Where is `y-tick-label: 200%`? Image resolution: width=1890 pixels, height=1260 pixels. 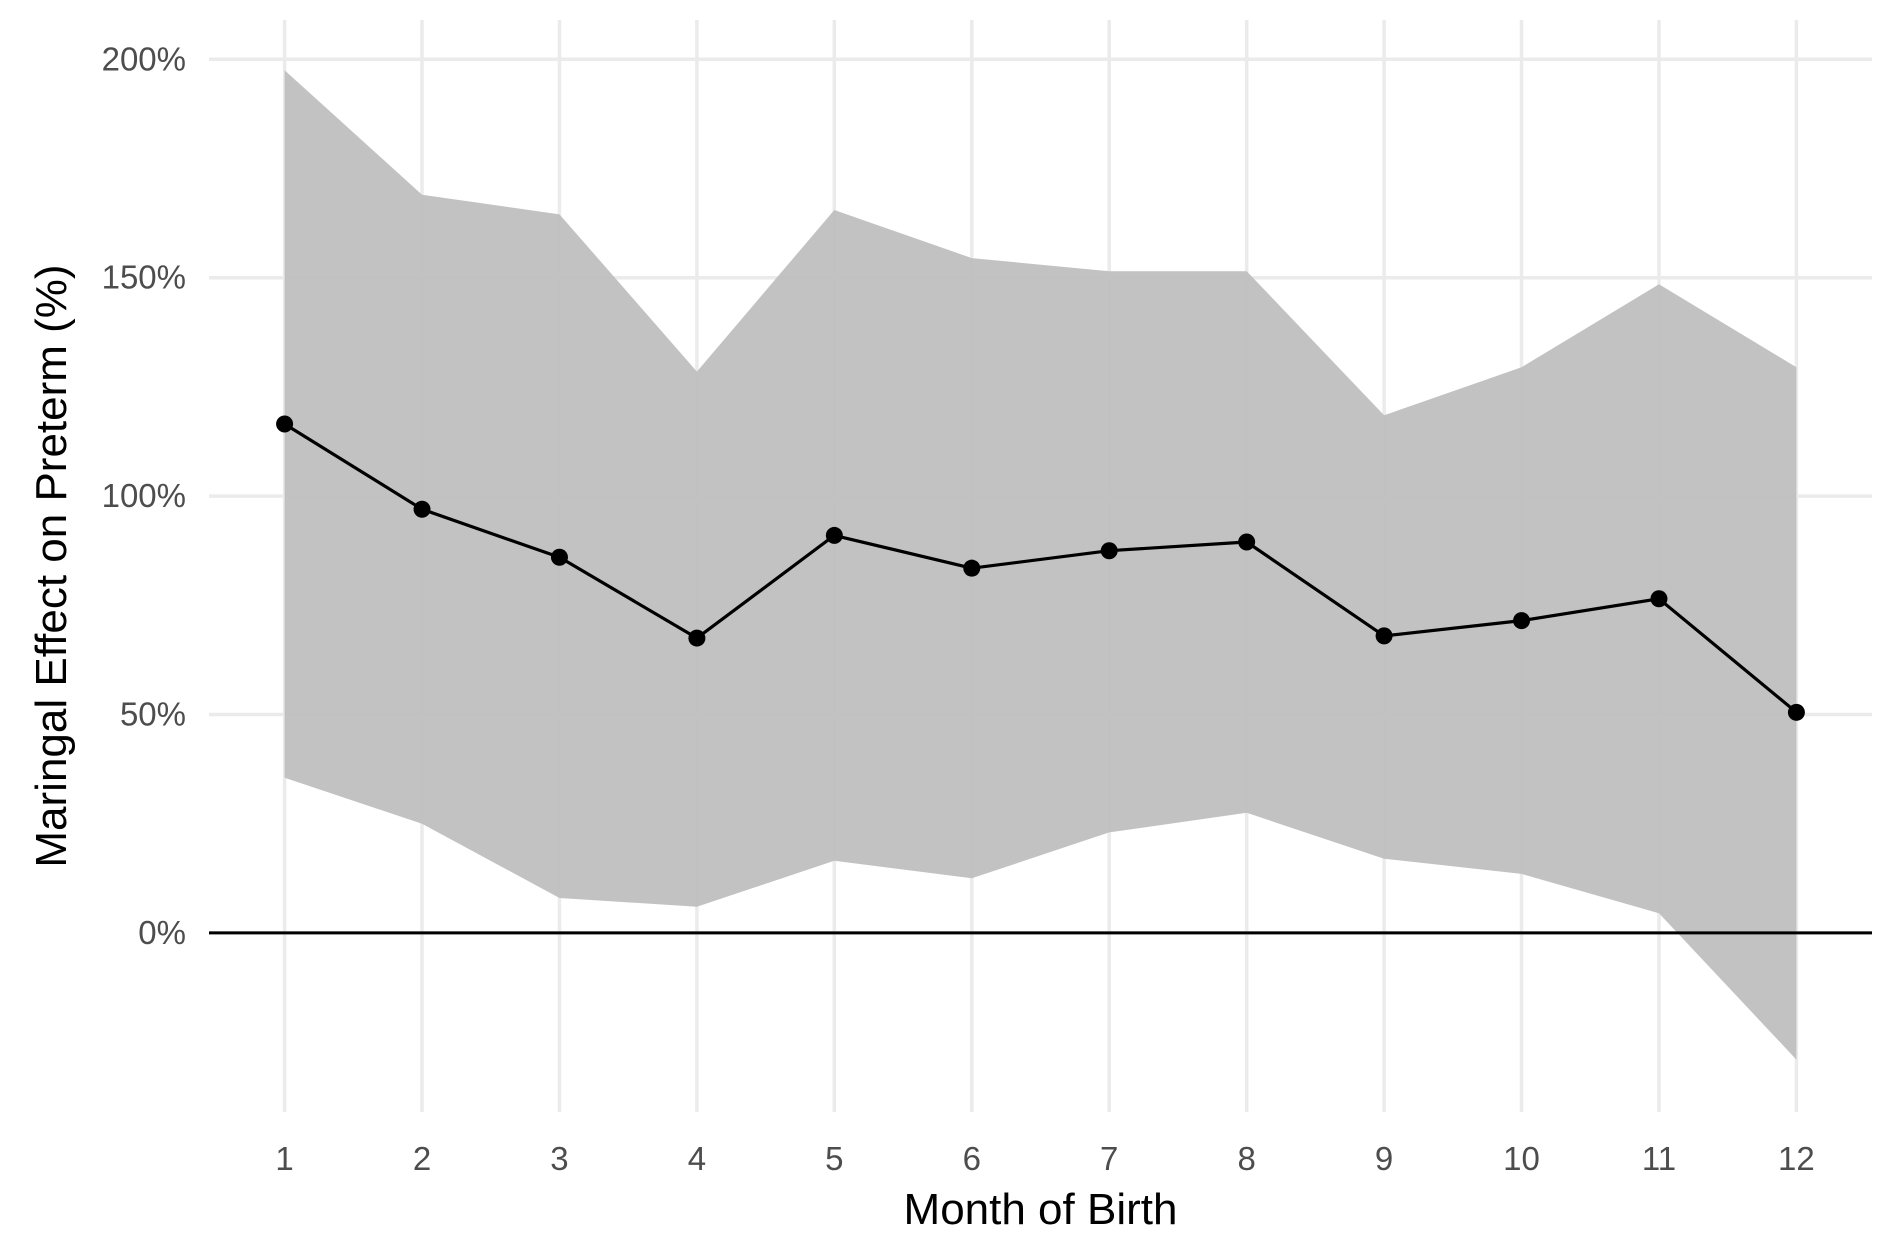
y-tick-label: 200% is located at coordinates (144, 58).